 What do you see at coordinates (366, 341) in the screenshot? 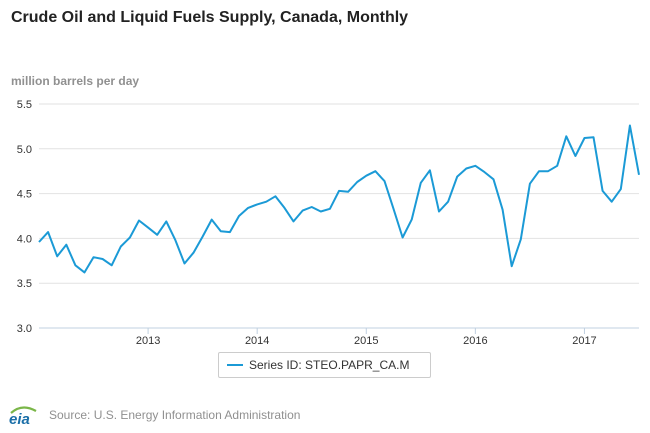
I see `x-tick-label: 2015` at bounding box center [366, 341].